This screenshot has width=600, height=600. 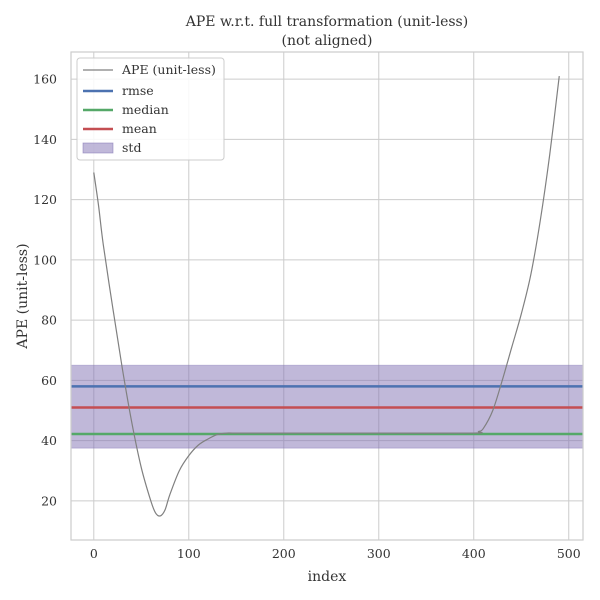 I want to click on y-tick-label: 80, so click(x=49, y=320).